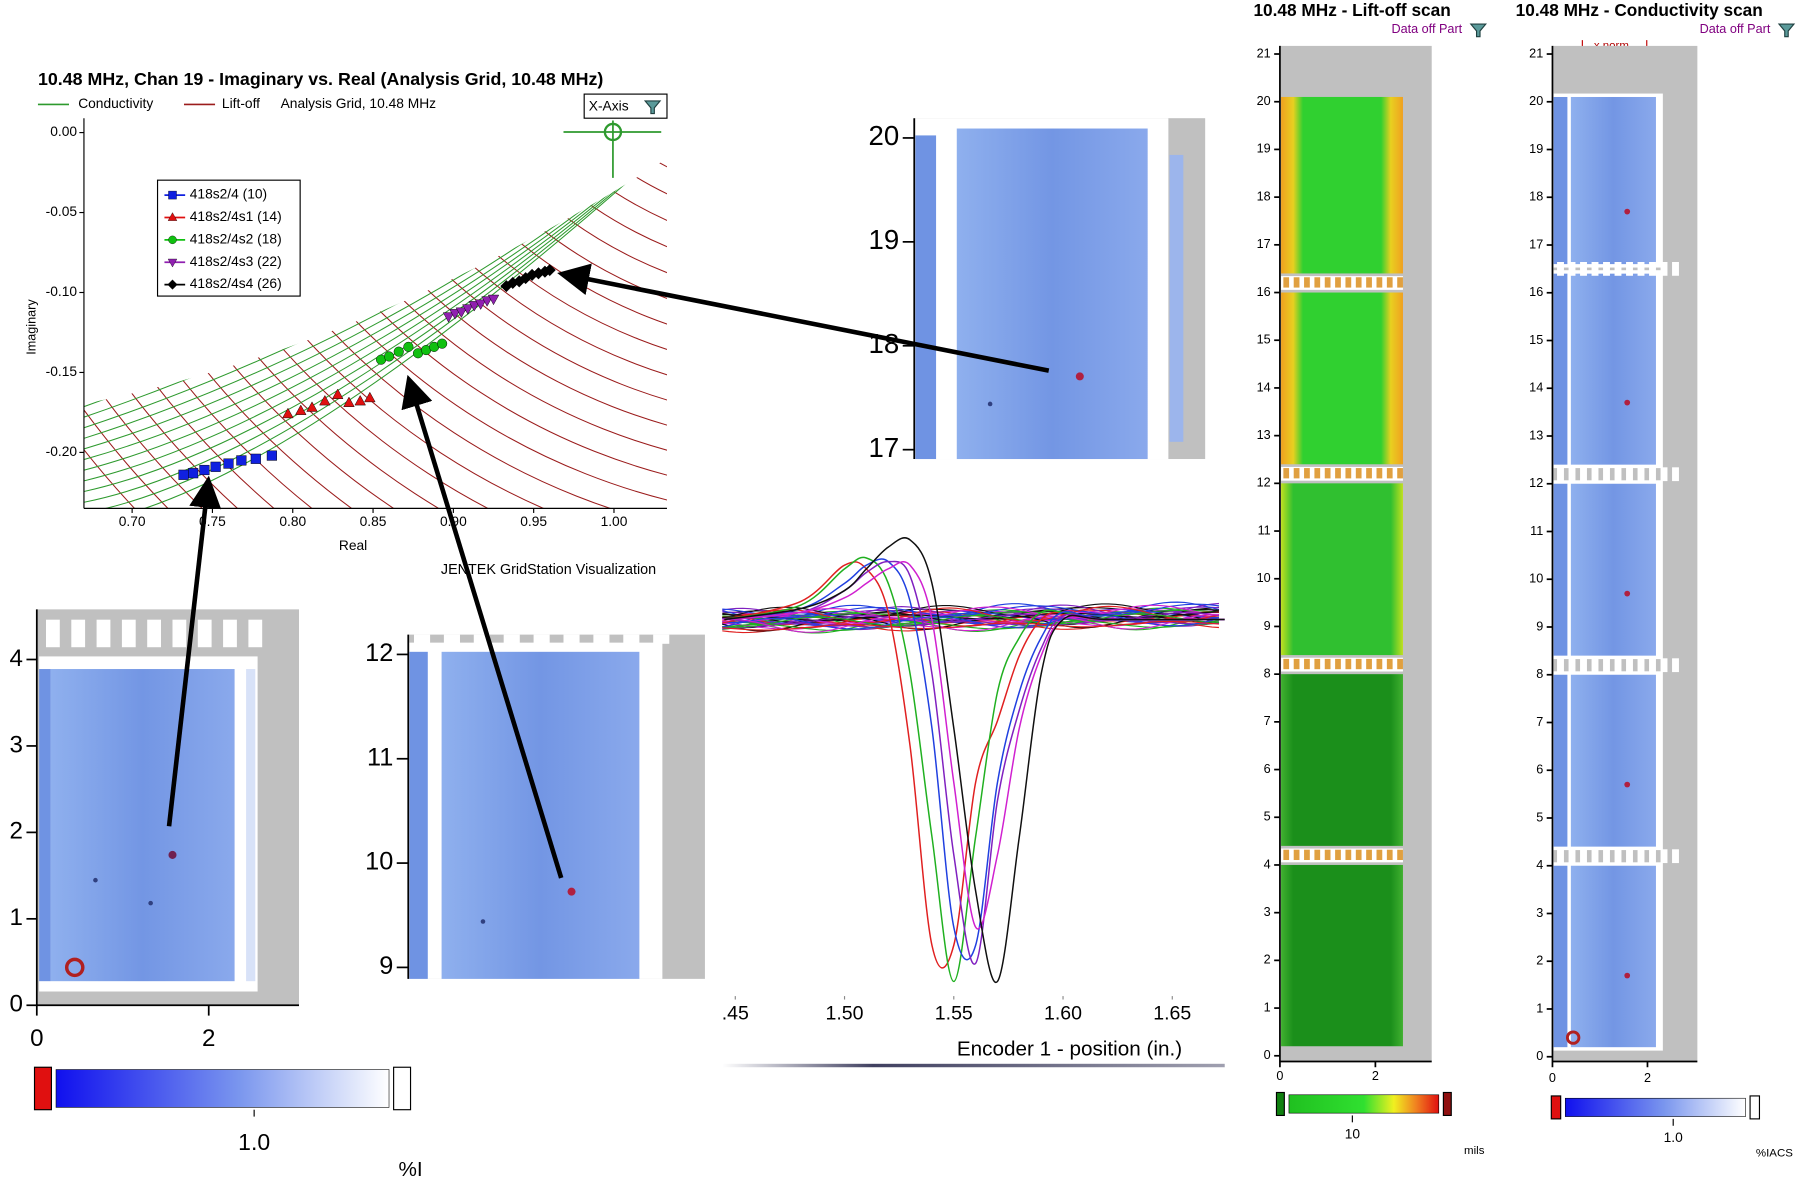 This screenshot has width=1802, height=1182. I want to click on scan-title: 10.48 MHz - Conductivity scan, so click(1639, 10).